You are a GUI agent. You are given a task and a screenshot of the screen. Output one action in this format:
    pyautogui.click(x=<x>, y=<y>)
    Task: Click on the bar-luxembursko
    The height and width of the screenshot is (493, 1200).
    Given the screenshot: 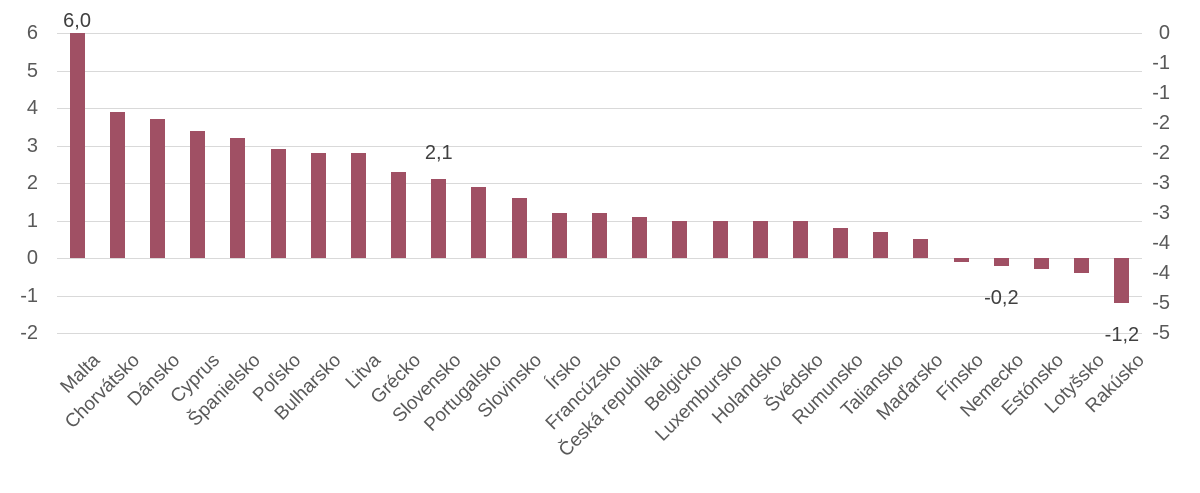 What is the action you would take?
    pyautogui.click(x=720, y=239)
    